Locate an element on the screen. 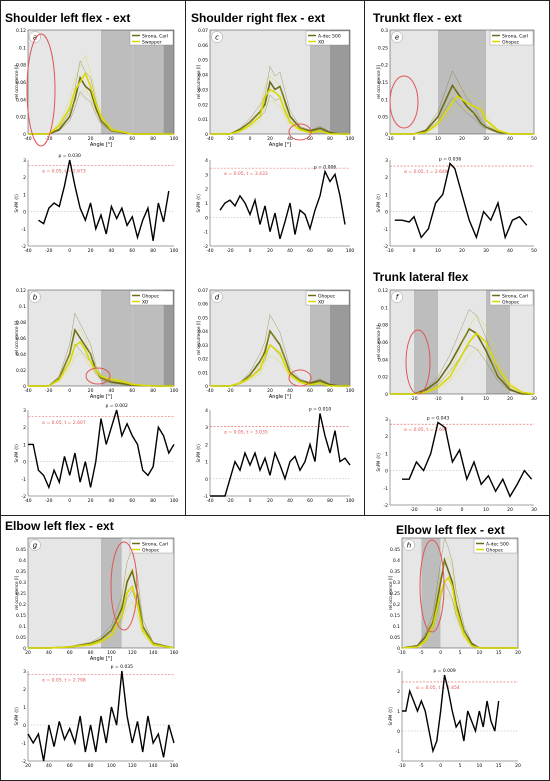 This screenshot has width=550, height=781. panel-letter-badge is located at coordinates (35, 297).